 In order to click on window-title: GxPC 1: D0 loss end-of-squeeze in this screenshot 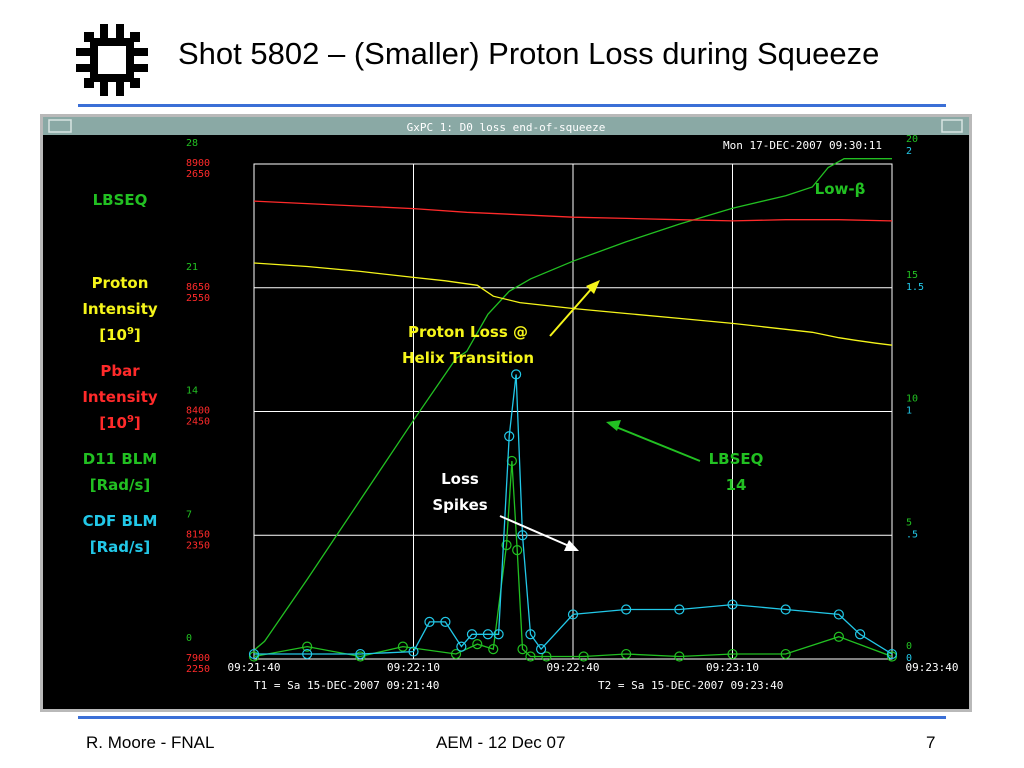, I will do `click(506, 127)`.